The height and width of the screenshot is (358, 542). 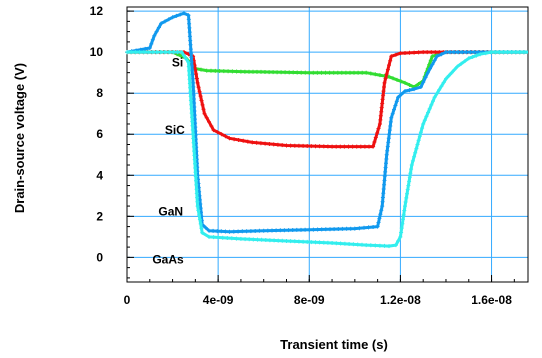 What do you see at coordinates (99, 257) in the screenshot?
I see `y-tick-label: 0` at bounding box center [99, 257].